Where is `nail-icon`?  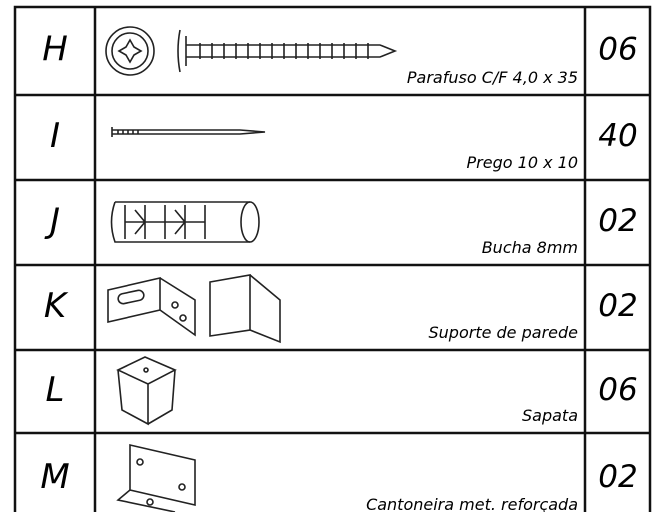
nail-icon is located at coordinates (188, 132).